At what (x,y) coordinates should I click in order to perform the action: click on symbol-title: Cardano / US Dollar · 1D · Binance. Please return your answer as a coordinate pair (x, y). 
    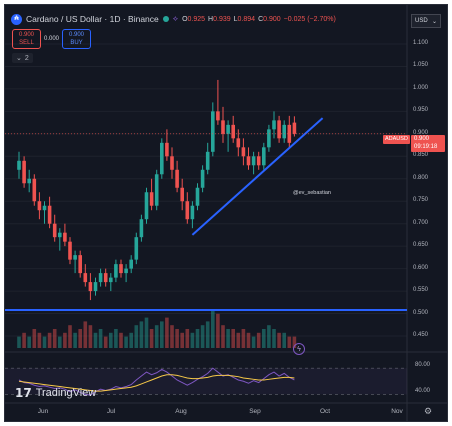
    Looking at the image, I should click on (92, 19).